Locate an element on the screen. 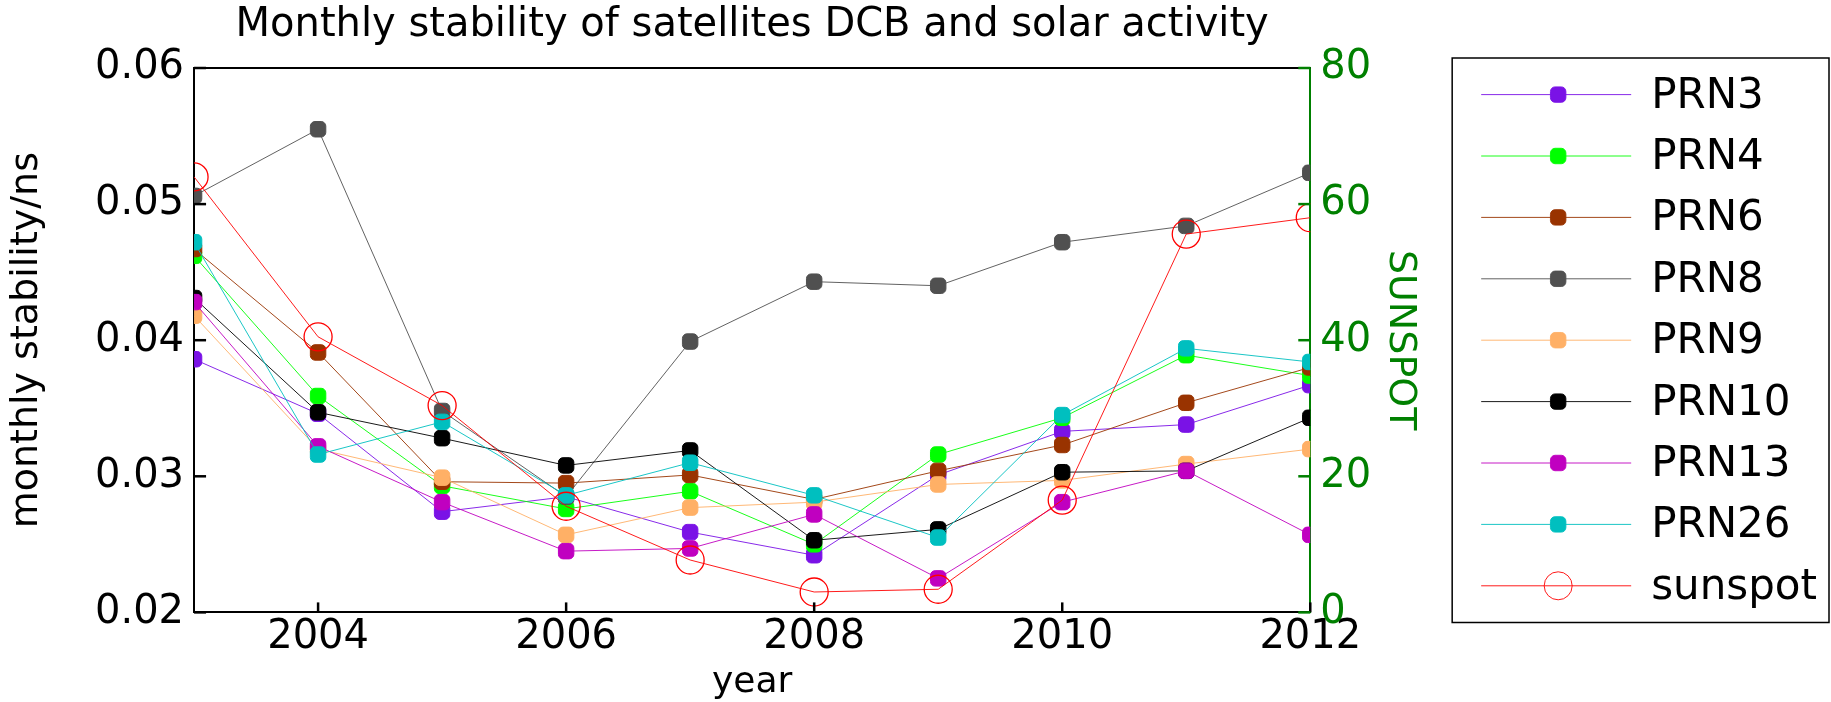 This screenshot has width=1831, height=702. y2-axis-title: SUNSPOT is located at coordinates (1403, 340).